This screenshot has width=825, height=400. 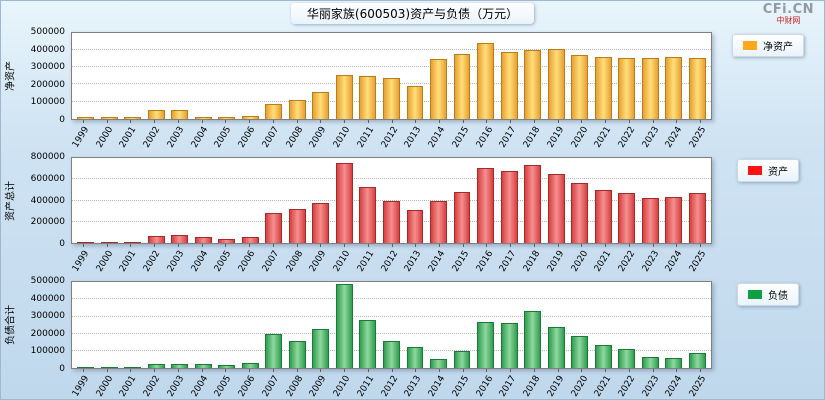 I want to click on y-axis-title-text: 资产总计, so click(x=11, y=200).